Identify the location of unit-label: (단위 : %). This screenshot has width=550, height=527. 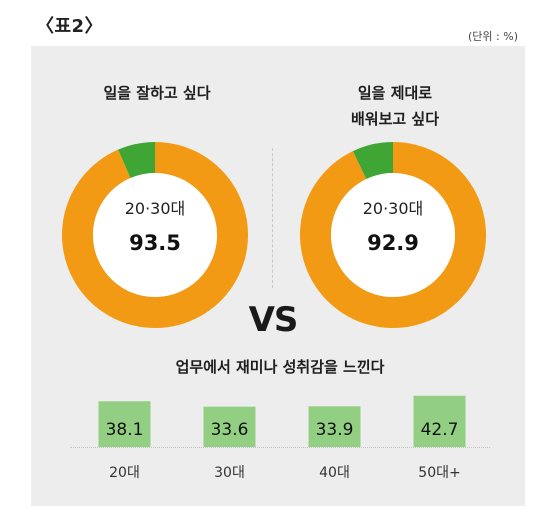
(493, 36).